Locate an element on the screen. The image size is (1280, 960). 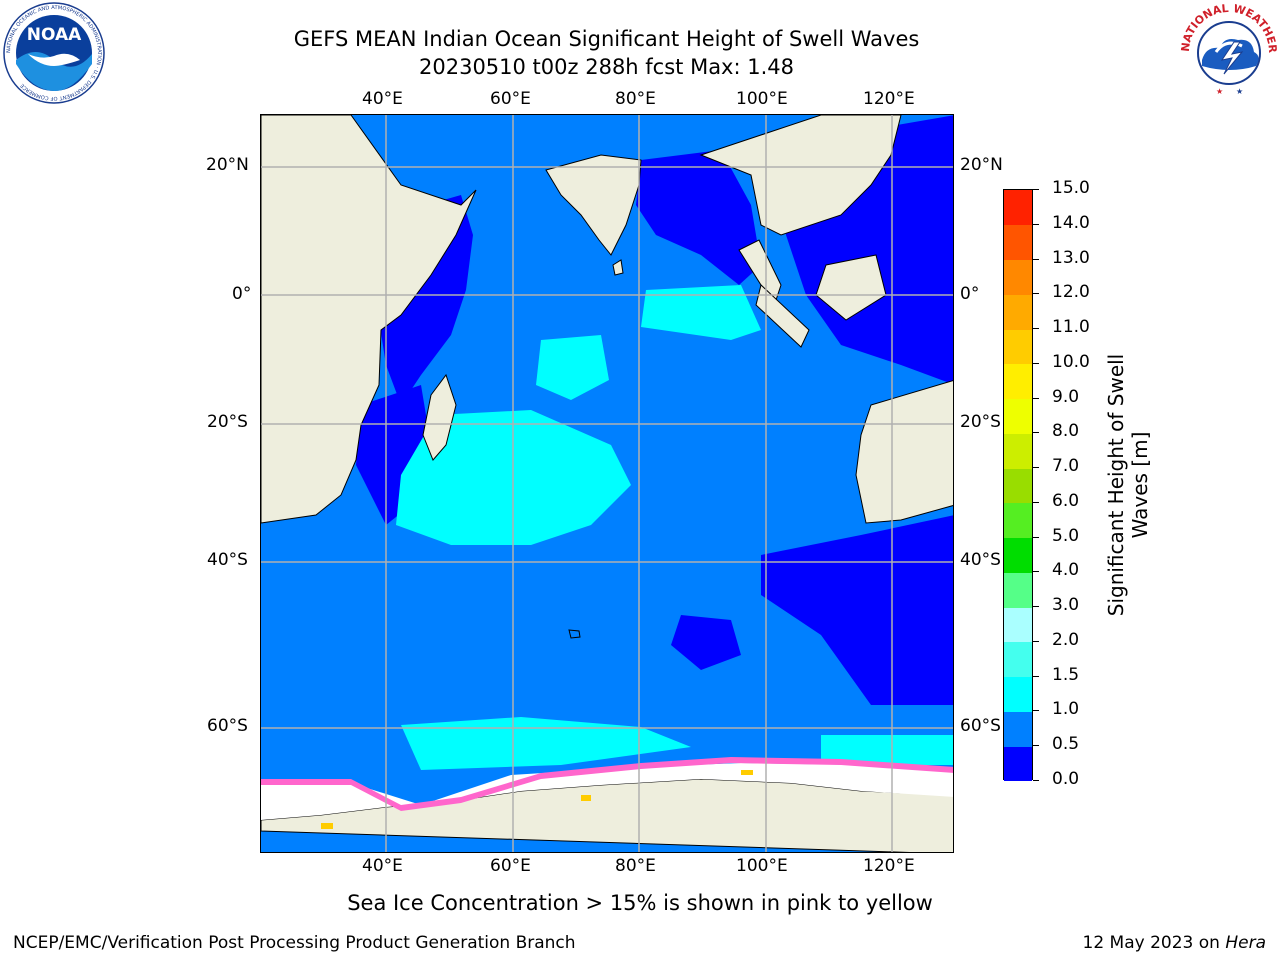
colorbar is located at coordinates (1018, 485).